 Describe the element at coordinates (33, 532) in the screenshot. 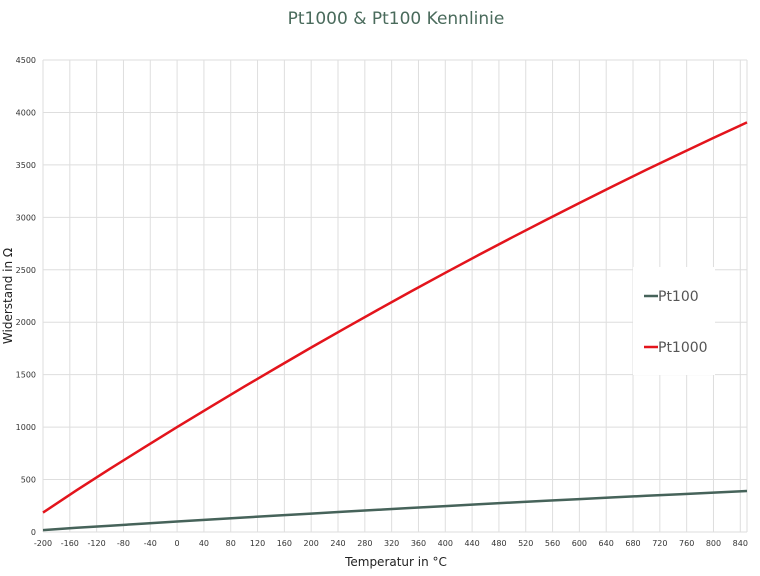

I see `y-tick-label: 0` at that location.